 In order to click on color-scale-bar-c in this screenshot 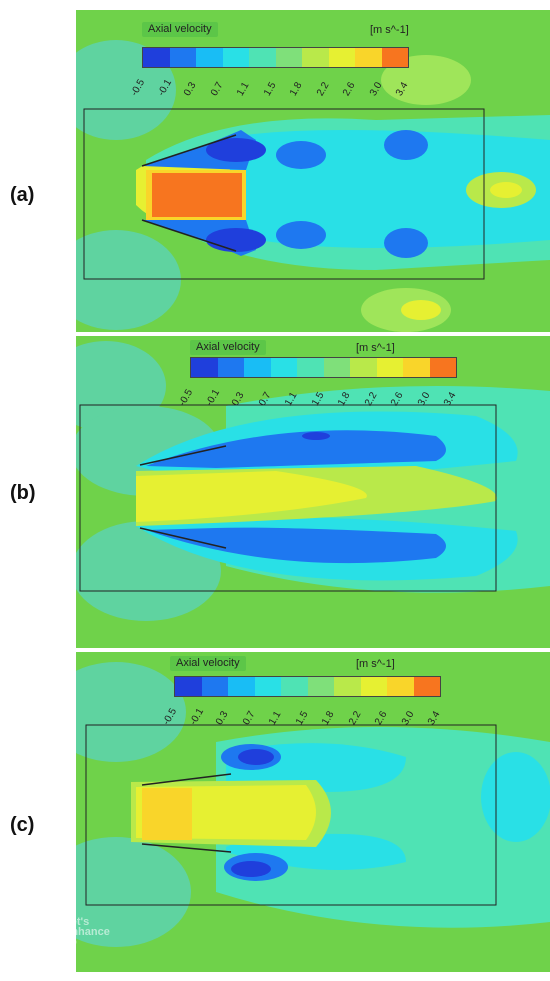, I will do `click(307, 686)`.